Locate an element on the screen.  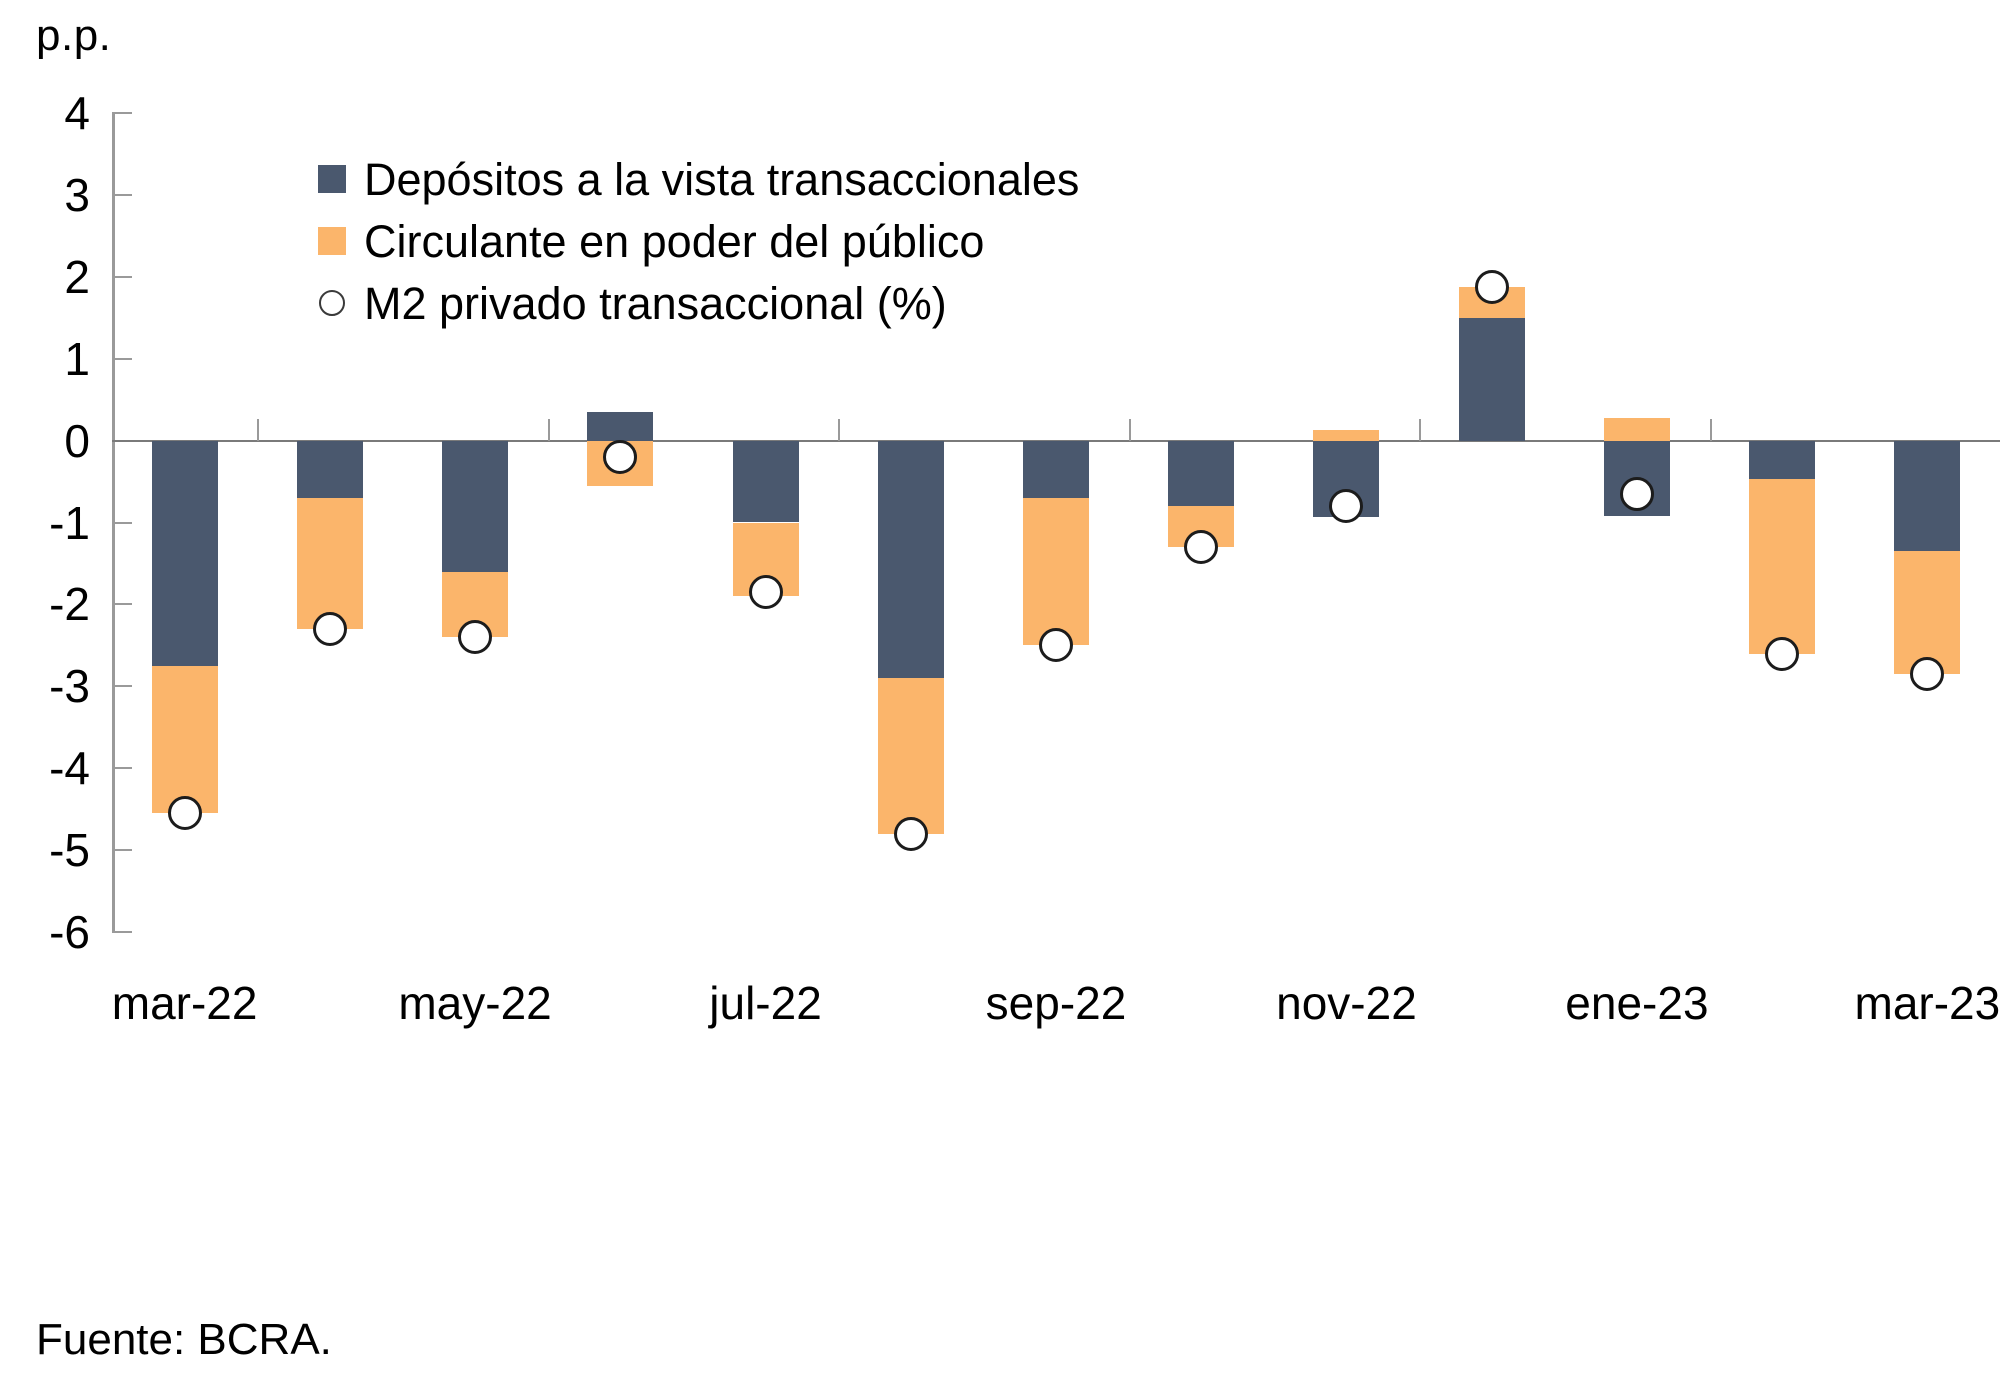
legend-label-m2: M2 privado transaccional (%) is located at coordinates (655, 303).